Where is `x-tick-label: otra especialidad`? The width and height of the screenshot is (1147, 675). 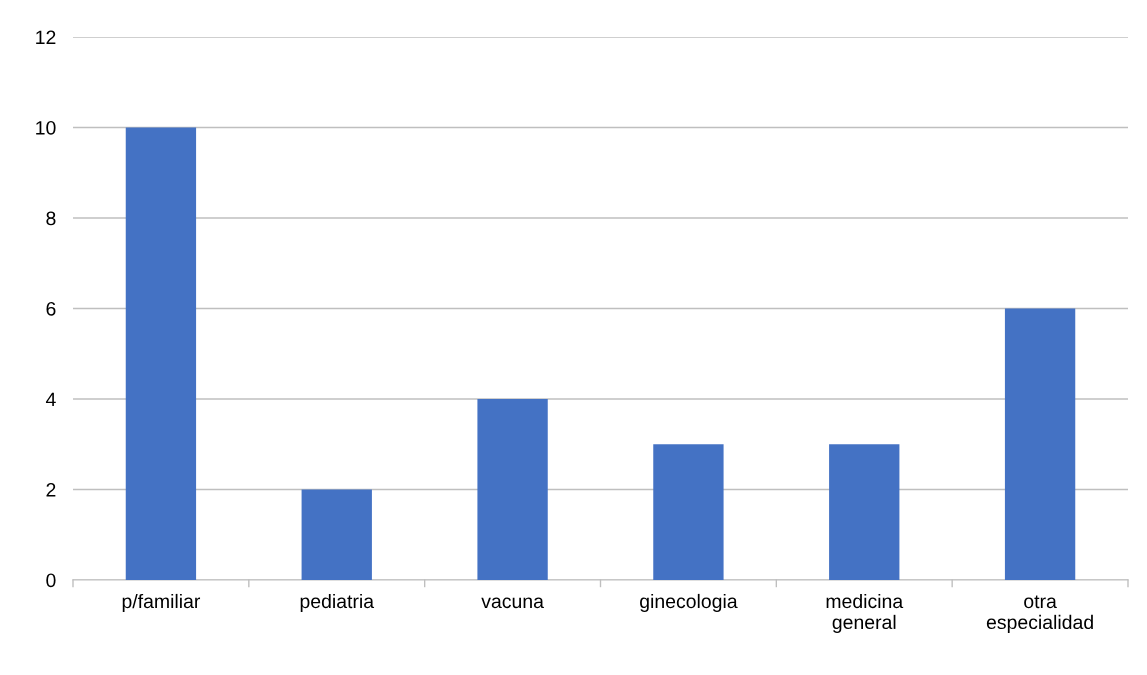 x-tick-label: otra especialidad is located at coordinates (1039, 614).